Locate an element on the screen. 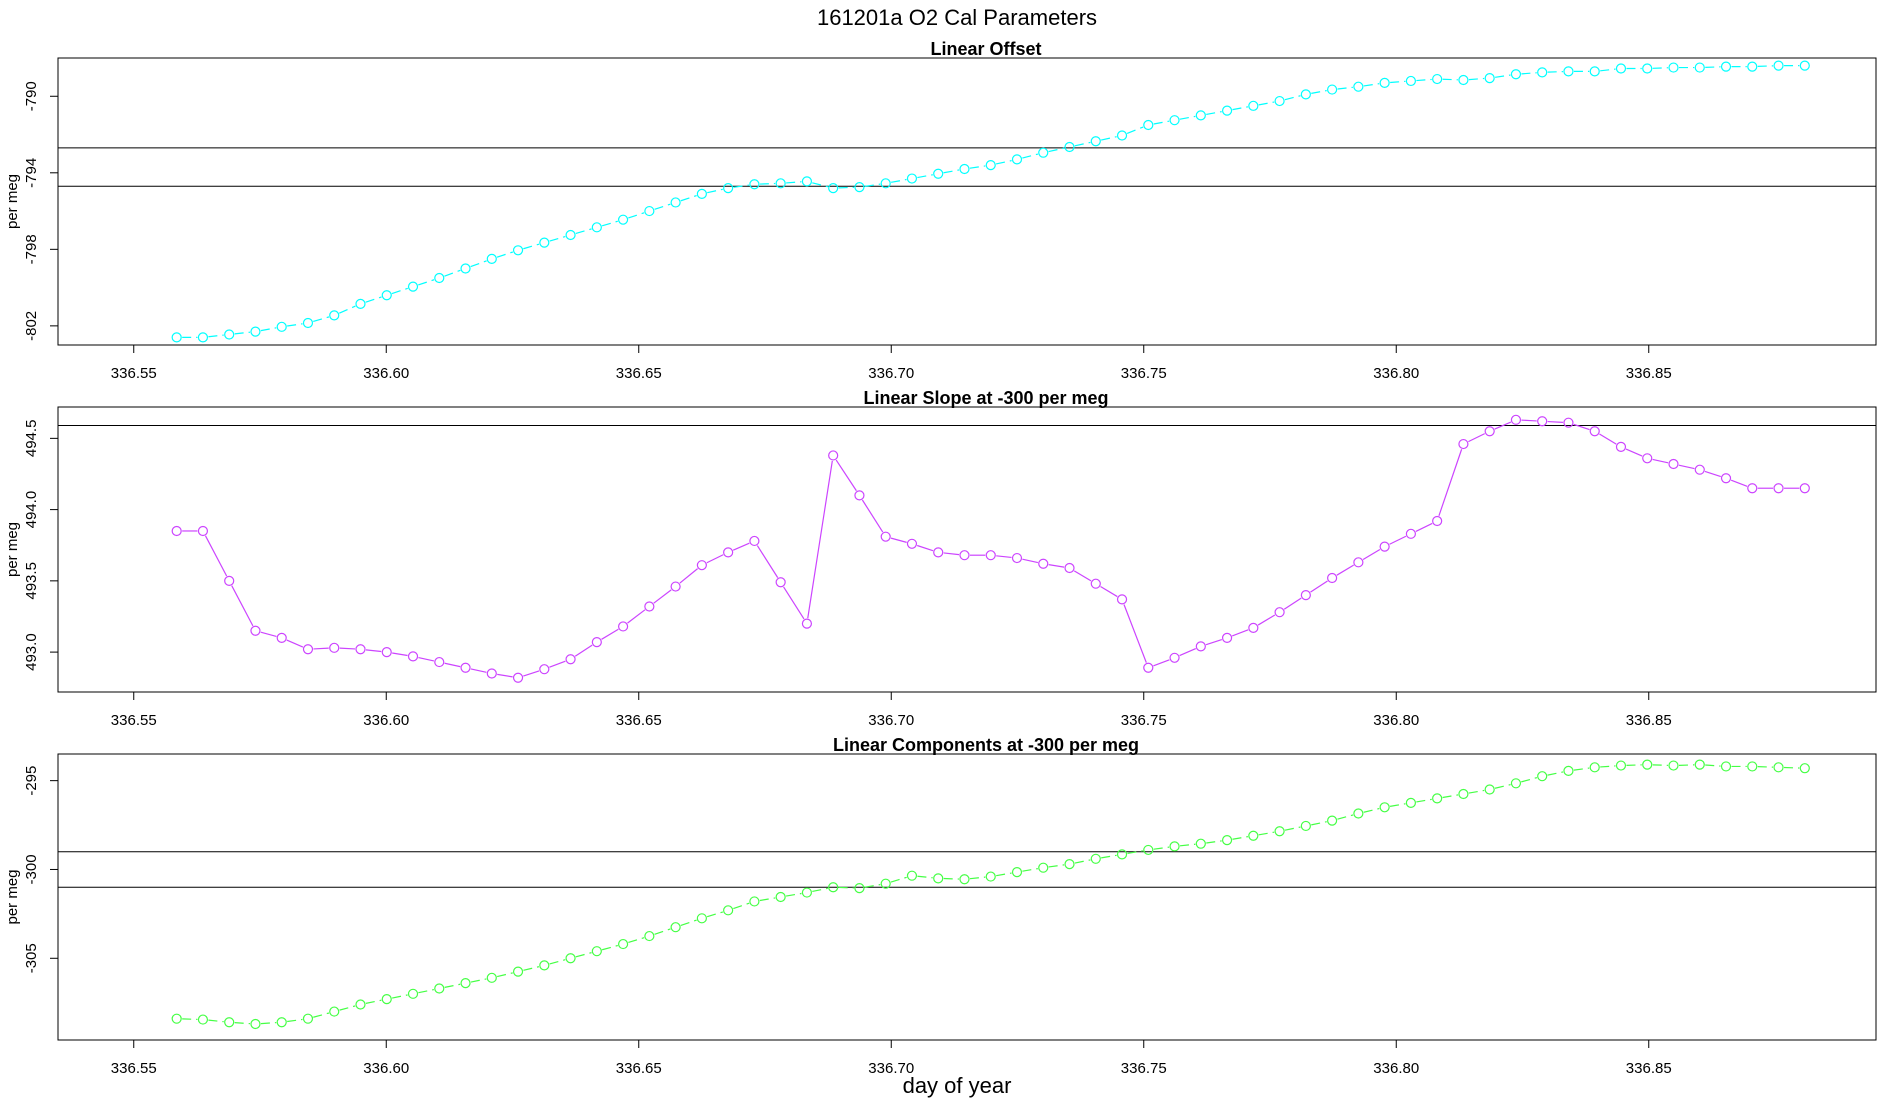 The image size is (1900, 1100). x-tick-label: 336.55 is located at coordinates (134, 1068).